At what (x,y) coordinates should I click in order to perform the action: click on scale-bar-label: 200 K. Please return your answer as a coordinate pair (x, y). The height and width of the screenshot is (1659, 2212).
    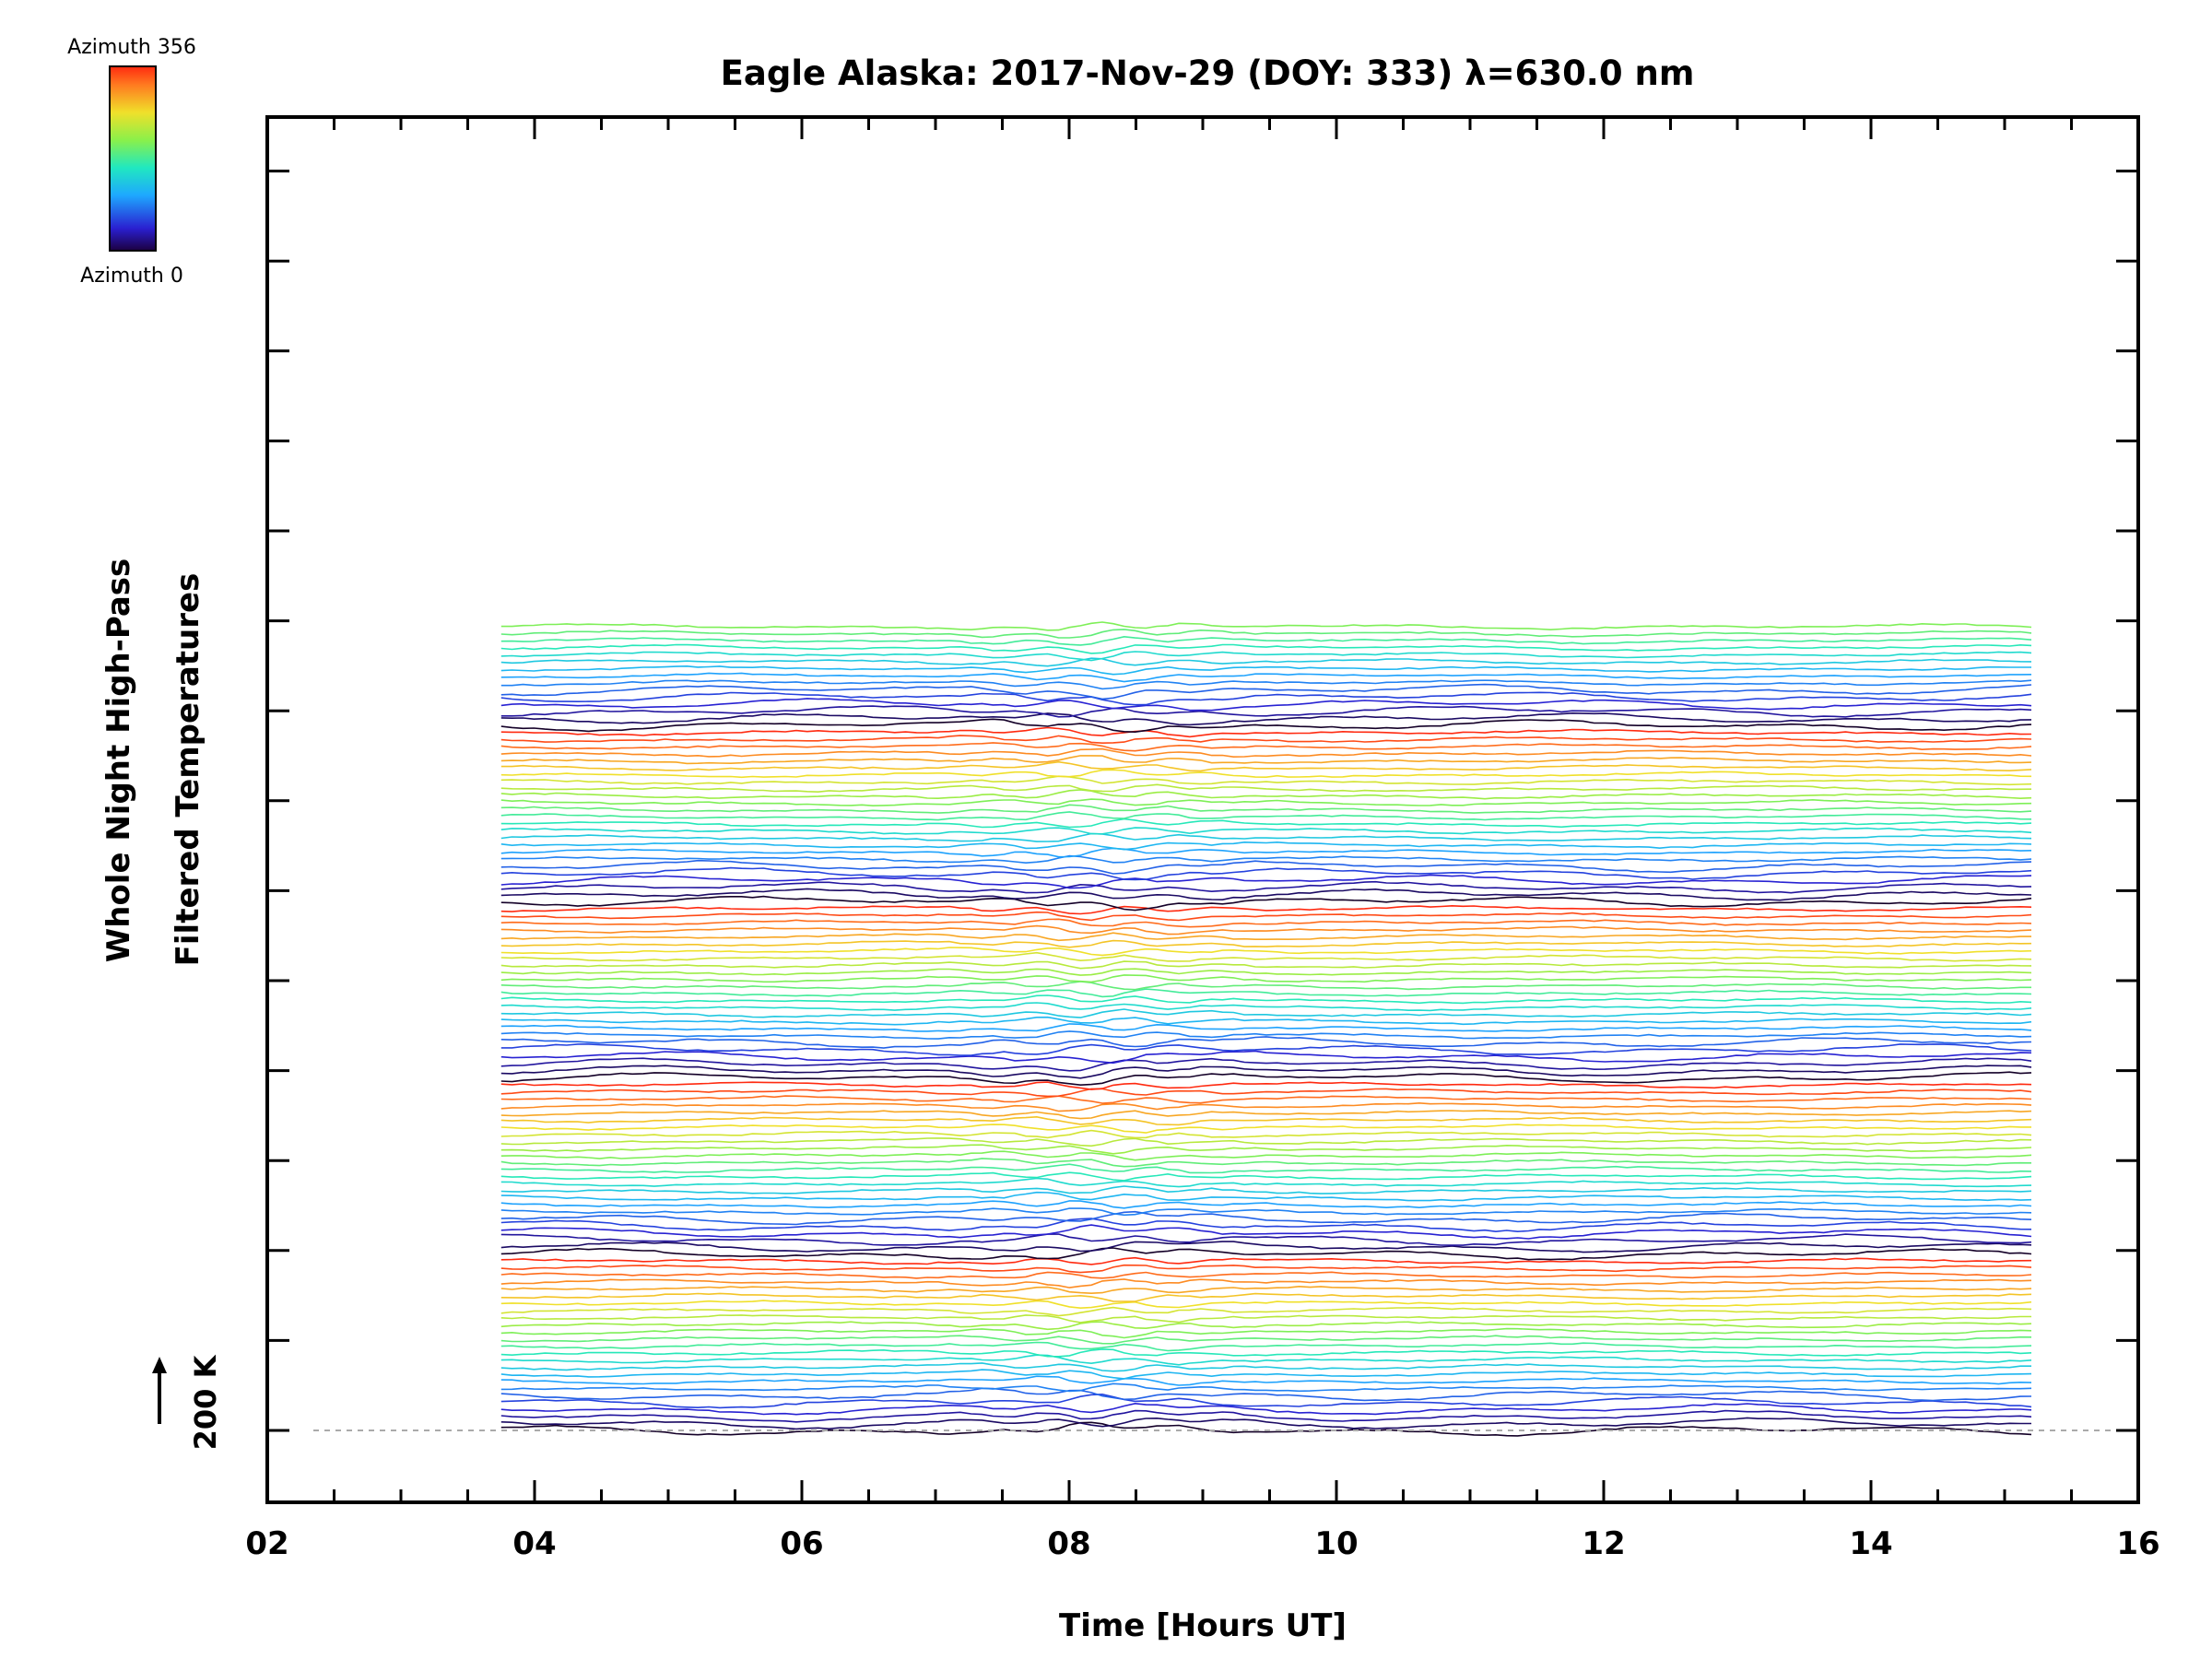
    Looking at the image, I should click on (205, 1402).